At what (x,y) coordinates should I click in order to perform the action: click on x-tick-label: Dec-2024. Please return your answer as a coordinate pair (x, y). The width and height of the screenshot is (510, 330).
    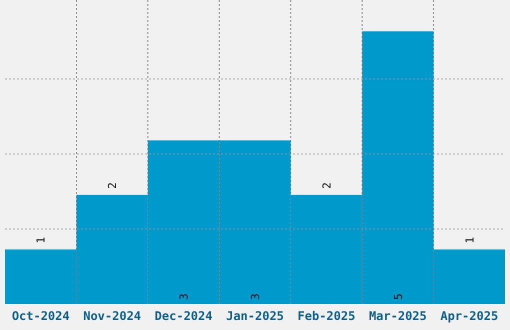
    Looking at the image, I should click on (183, 316).